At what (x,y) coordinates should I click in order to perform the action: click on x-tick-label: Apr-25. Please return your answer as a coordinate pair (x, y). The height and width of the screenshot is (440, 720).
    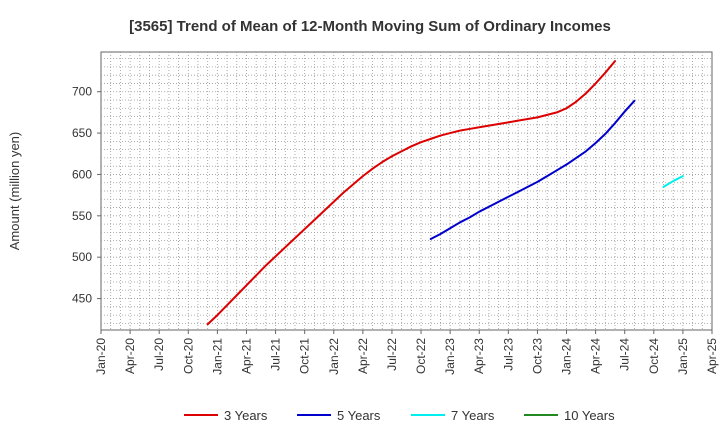
    Looking at the image, I should click on (712, 356).